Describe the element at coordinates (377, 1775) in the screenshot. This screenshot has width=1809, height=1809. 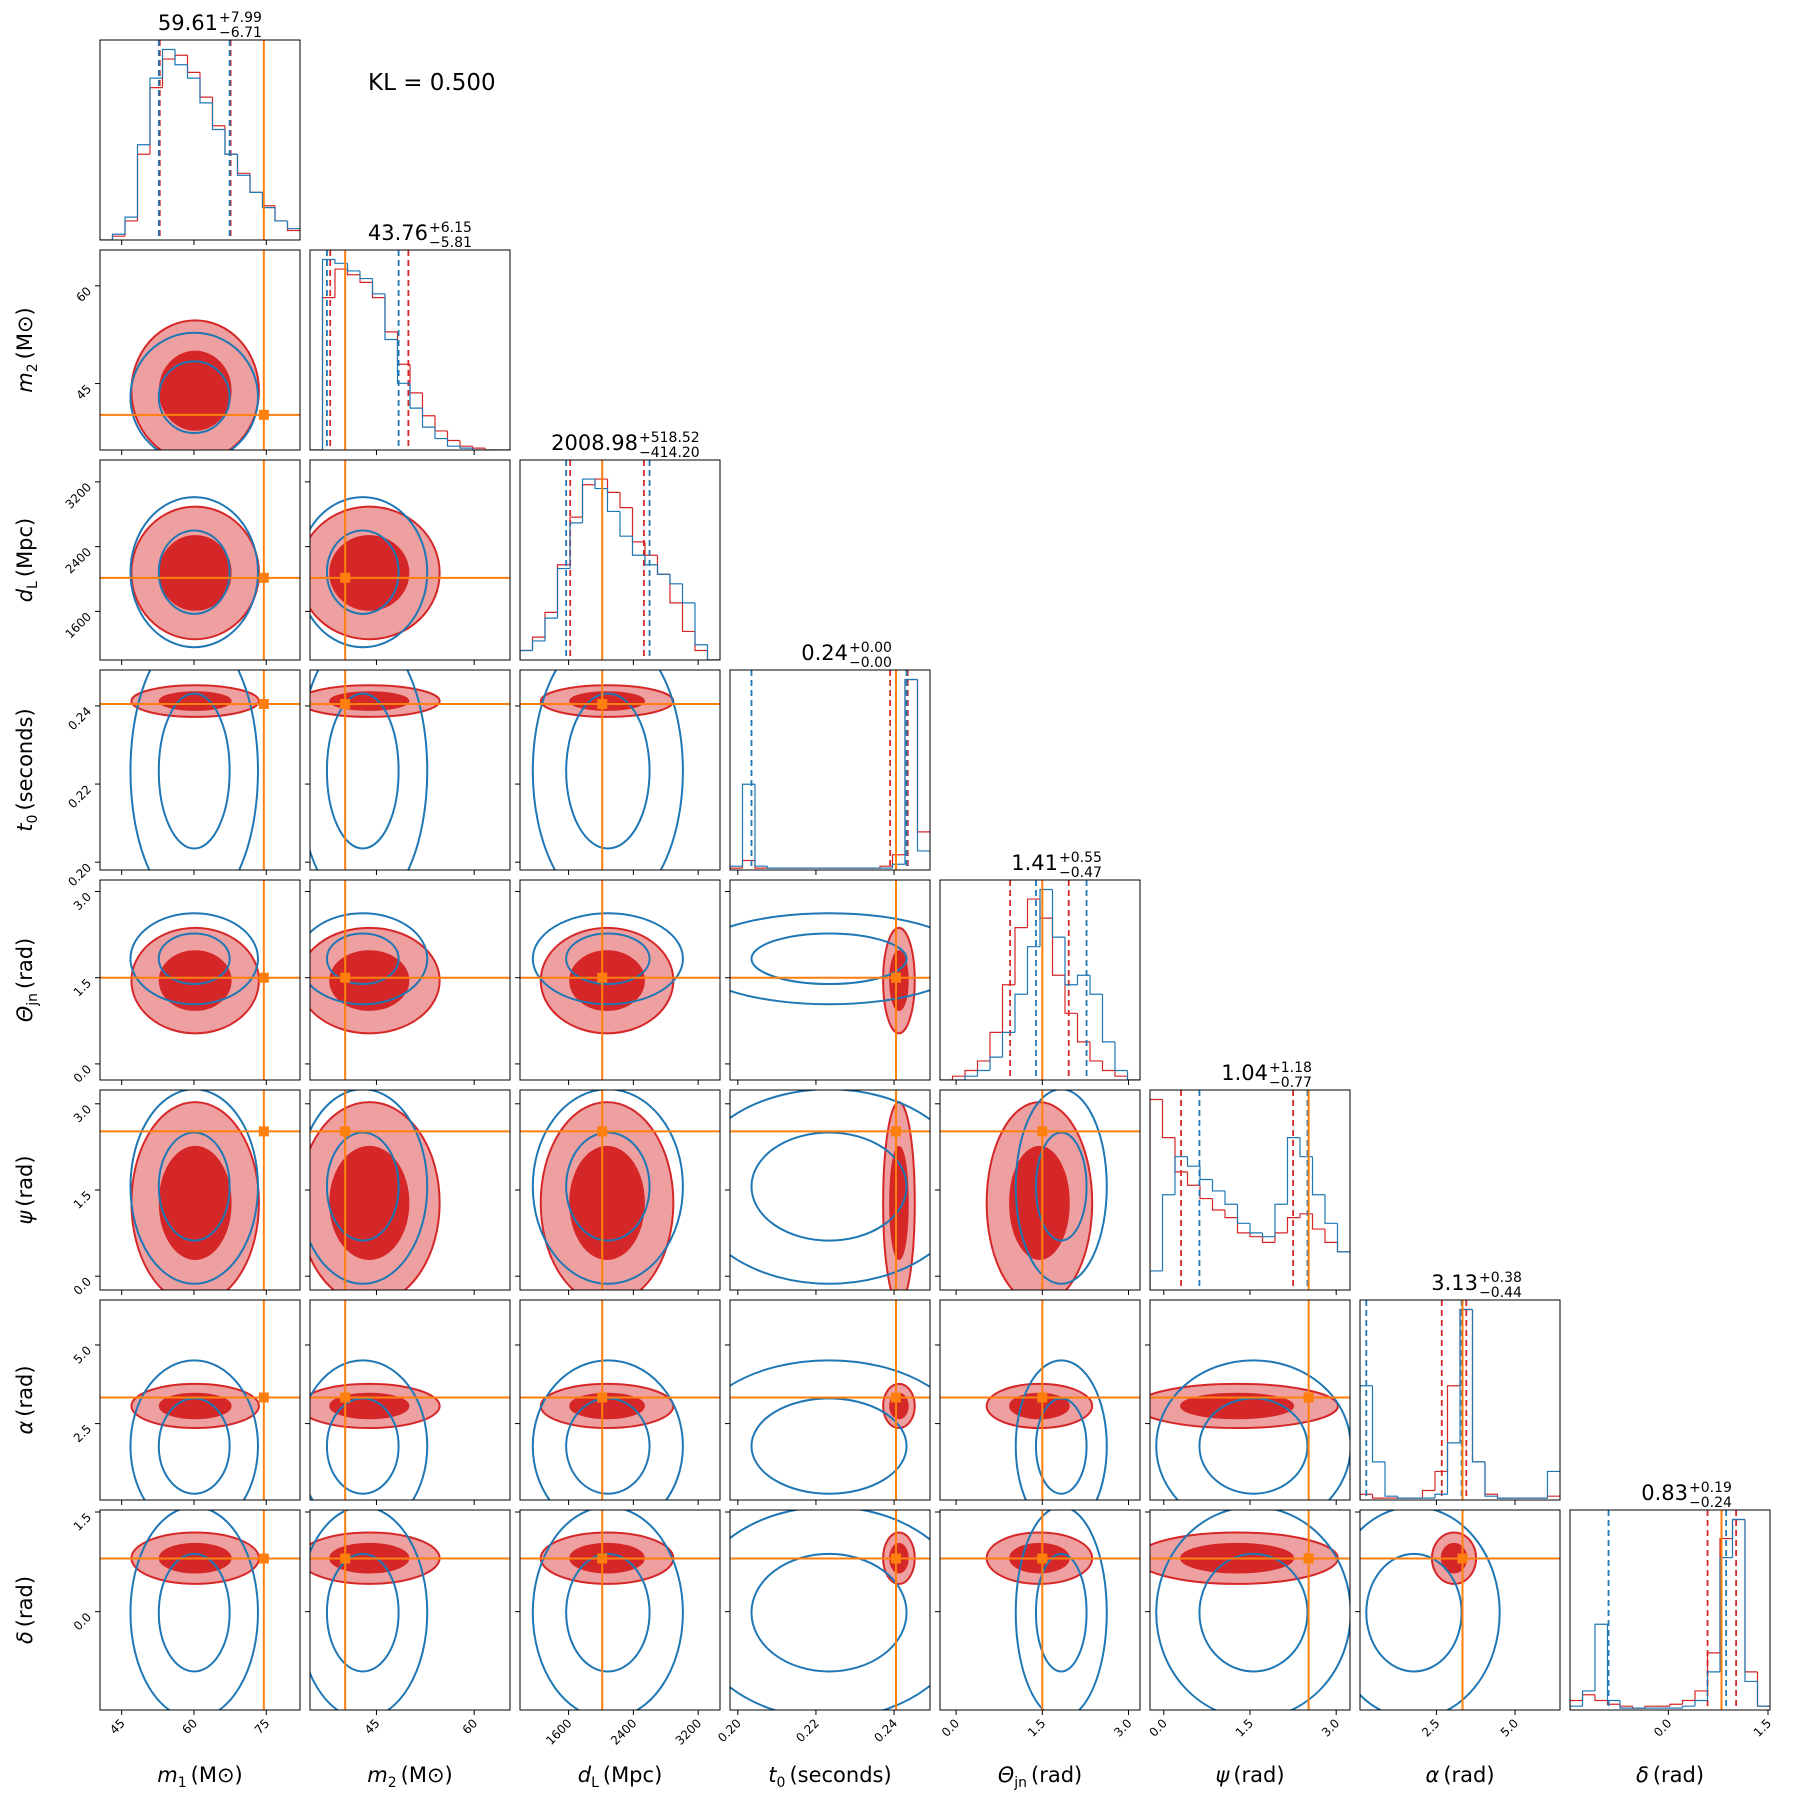
I see `axis-symbol: m` at that location.